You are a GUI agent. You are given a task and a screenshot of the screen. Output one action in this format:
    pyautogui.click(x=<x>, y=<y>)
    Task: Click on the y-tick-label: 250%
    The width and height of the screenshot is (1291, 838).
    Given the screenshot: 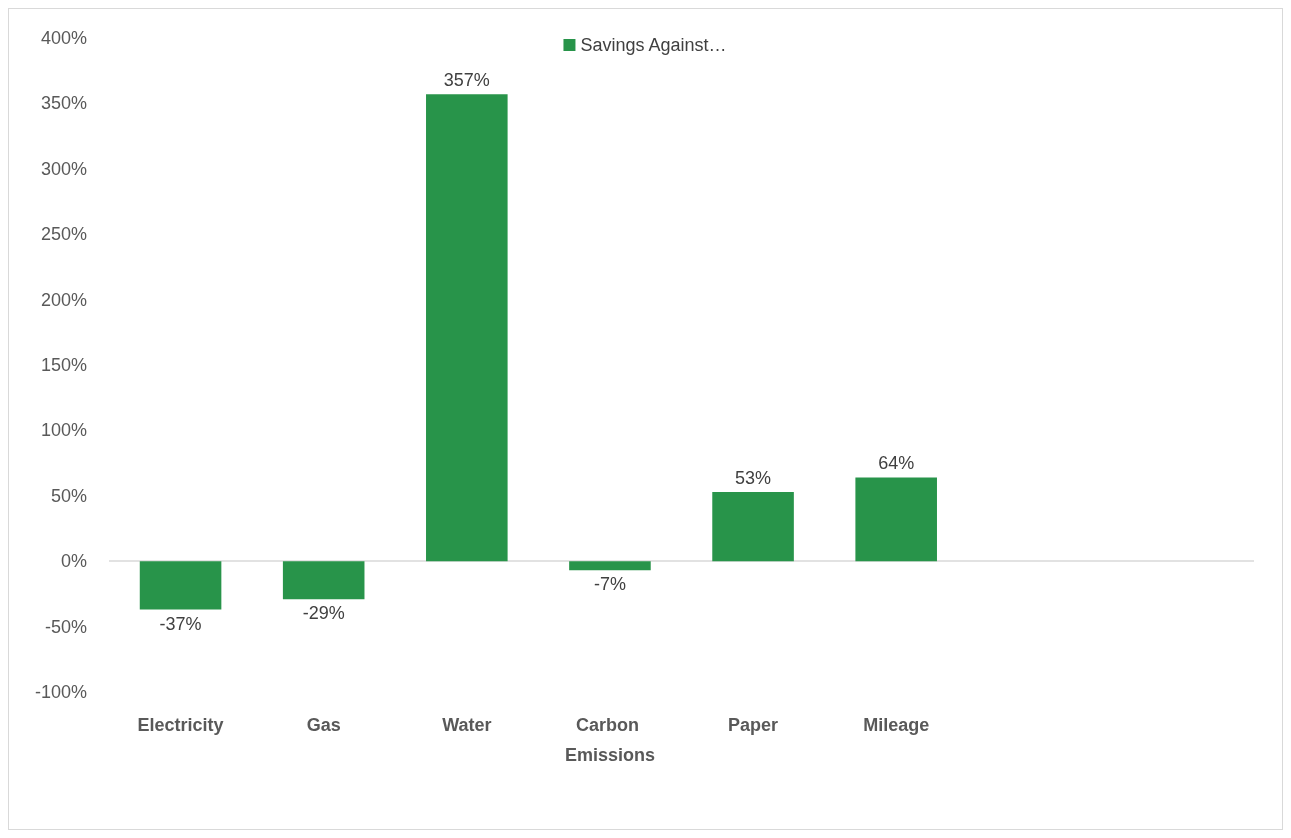 What is the action you would take?
    pyautogui.click(x=63, y=234)
    